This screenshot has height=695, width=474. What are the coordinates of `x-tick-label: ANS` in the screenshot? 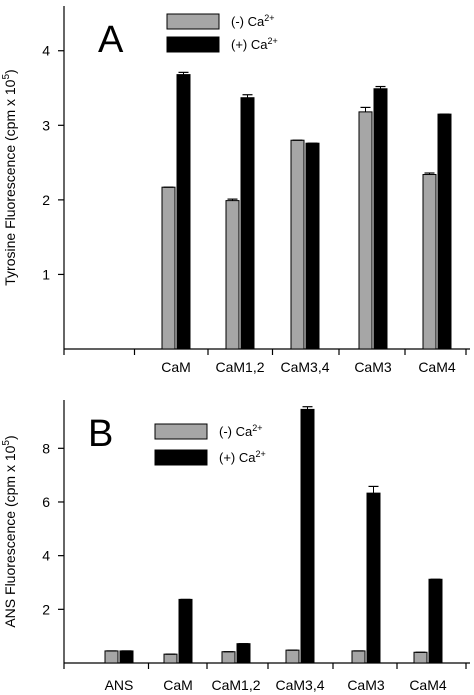 It's located at (119, 685).